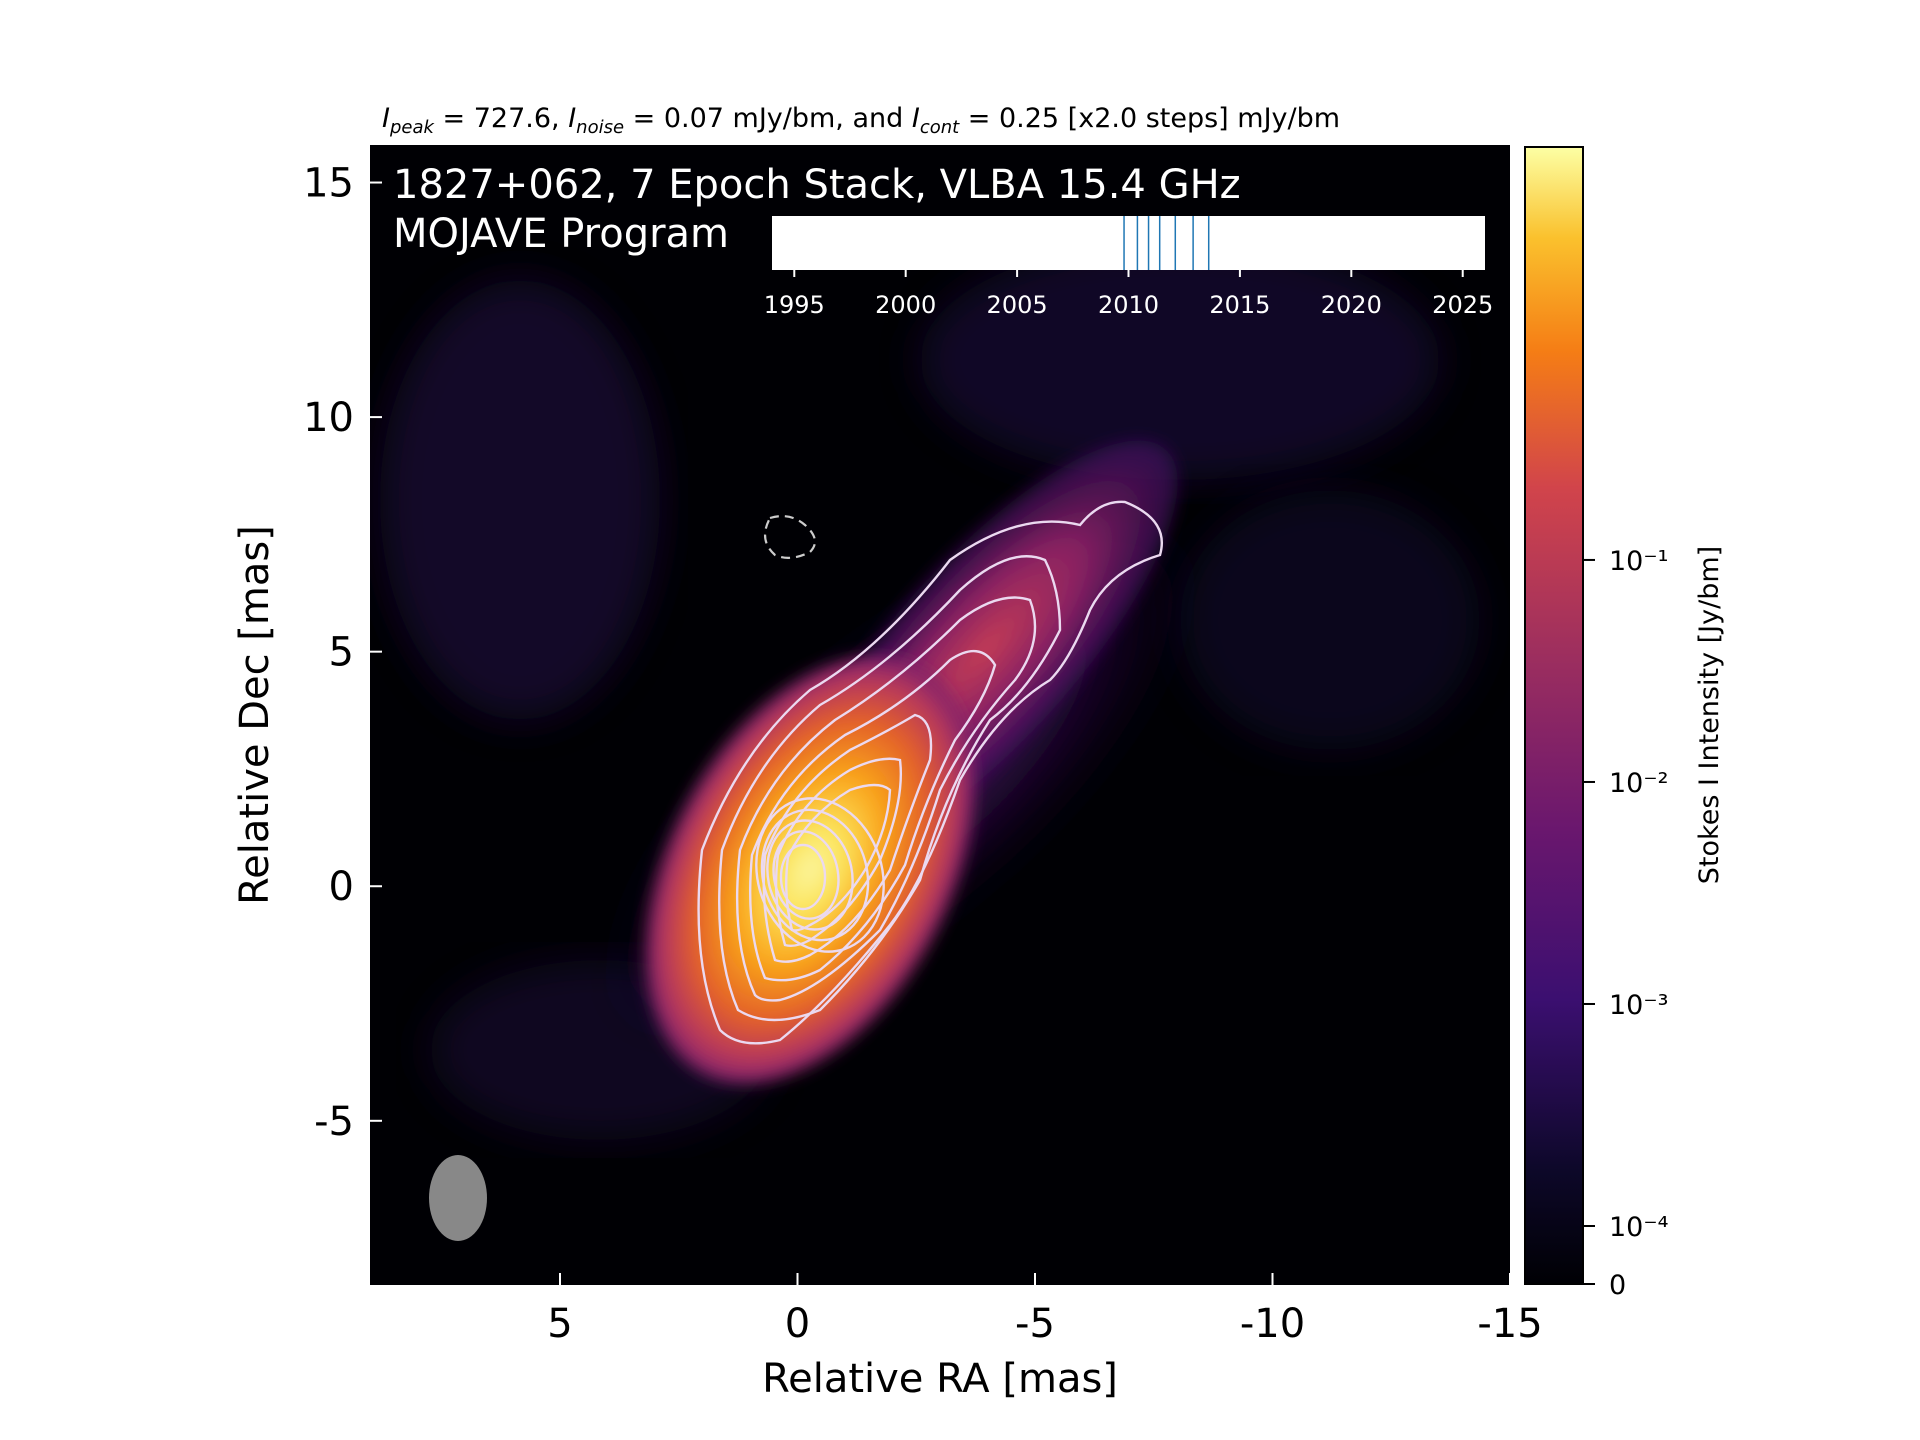 This screenshot has height=1440, width=1920. Describe the element at coordinates (1638, 783) in the screenshot. I see `colorbar-tick-label: 10⁻²` at that location.